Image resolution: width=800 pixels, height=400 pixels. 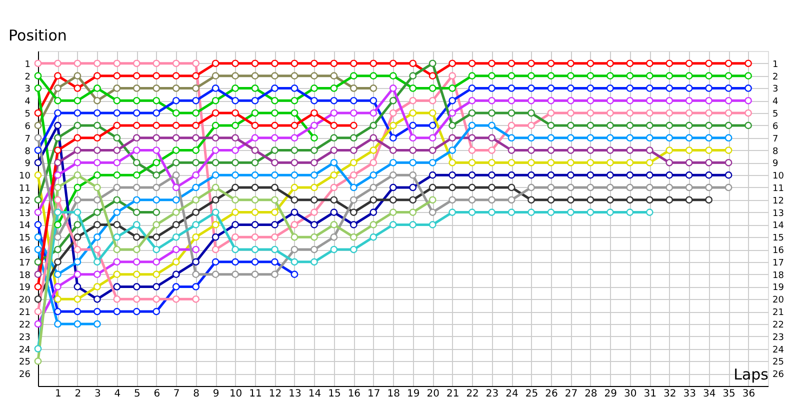 What do you see at coordinates (58, 394) in the screenshot?
I see `x-tick-label: 1` at bounding box center [58, 394].